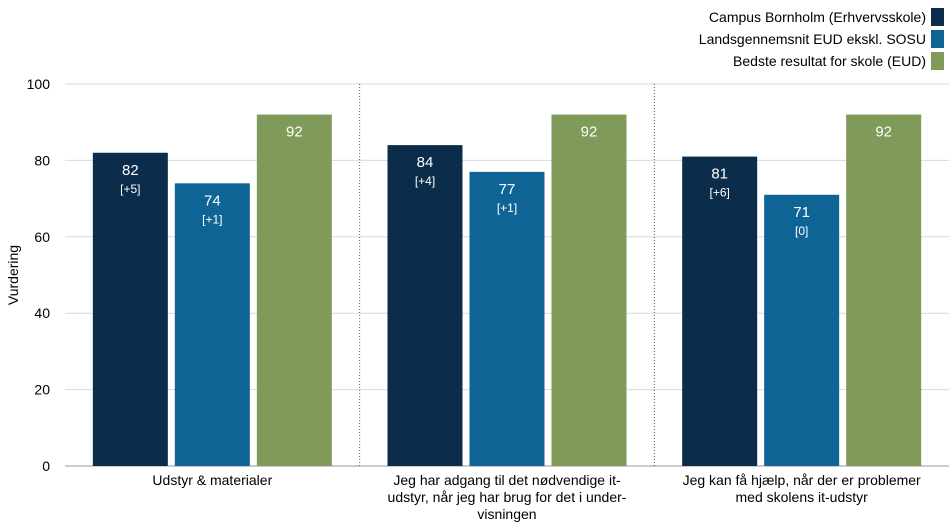 Image resolution: width=949 pixels, height=532 pixels. I want to click on y-axis-ticks: 0 20 40 60 80 100, so click(39, 275).